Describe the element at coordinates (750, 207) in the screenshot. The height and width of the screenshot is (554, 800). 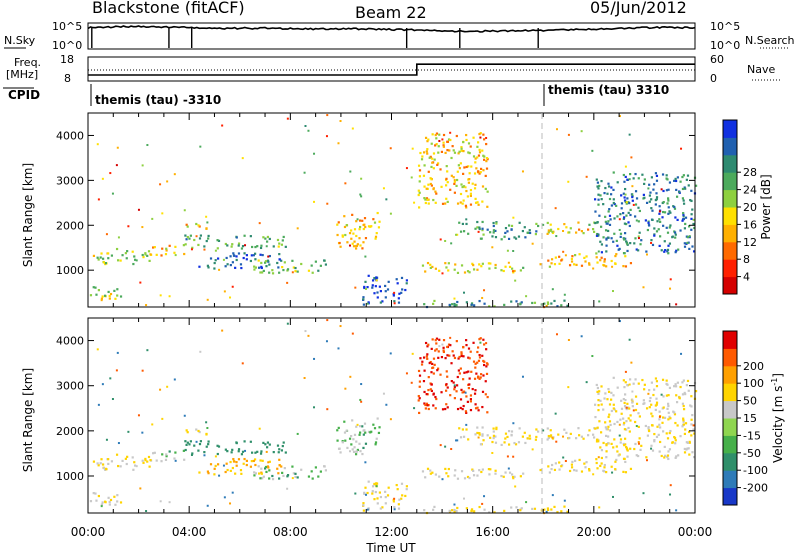
I see `colorbar-tick-label: 20` at that location.